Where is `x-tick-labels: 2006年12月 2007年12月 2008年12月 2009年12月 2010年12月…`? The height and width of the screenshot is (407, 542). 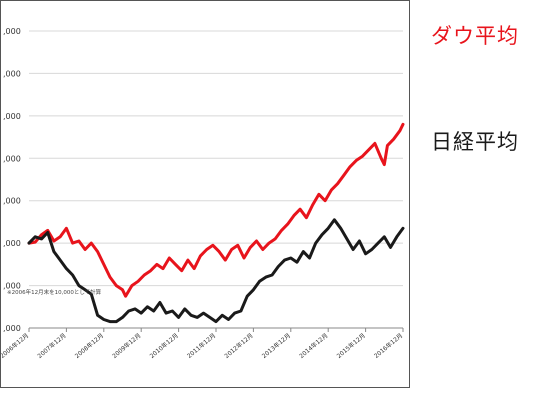
x-tick-labels: 2006年12月 2007年12月 2008年12月 2009年12月 2010年12月… is located at coordinates (202, 343).